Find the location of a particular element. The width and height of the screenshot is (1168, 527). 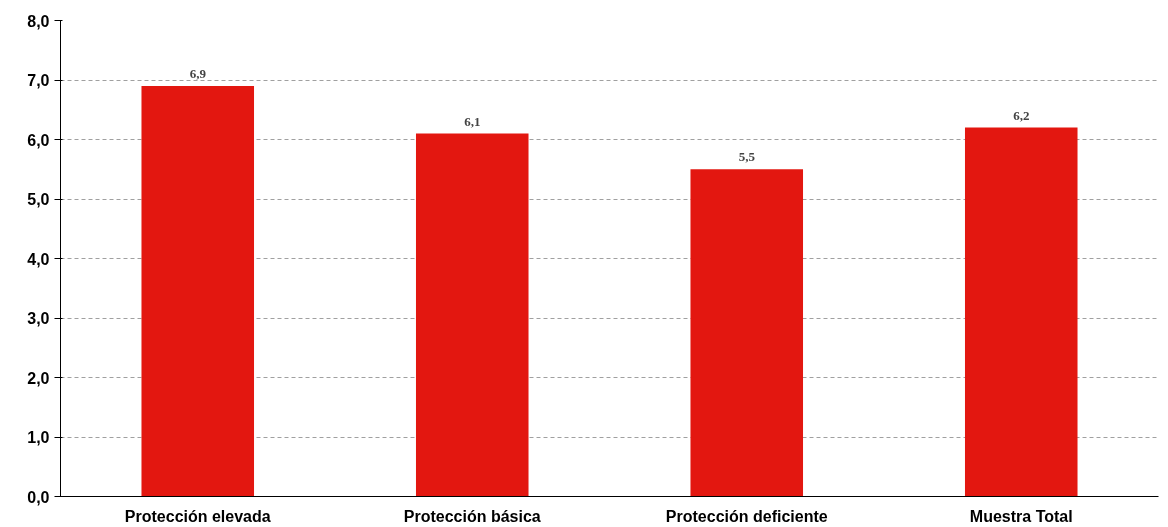

y-tick-label: 7,0 is located at coordinates (38, 80).